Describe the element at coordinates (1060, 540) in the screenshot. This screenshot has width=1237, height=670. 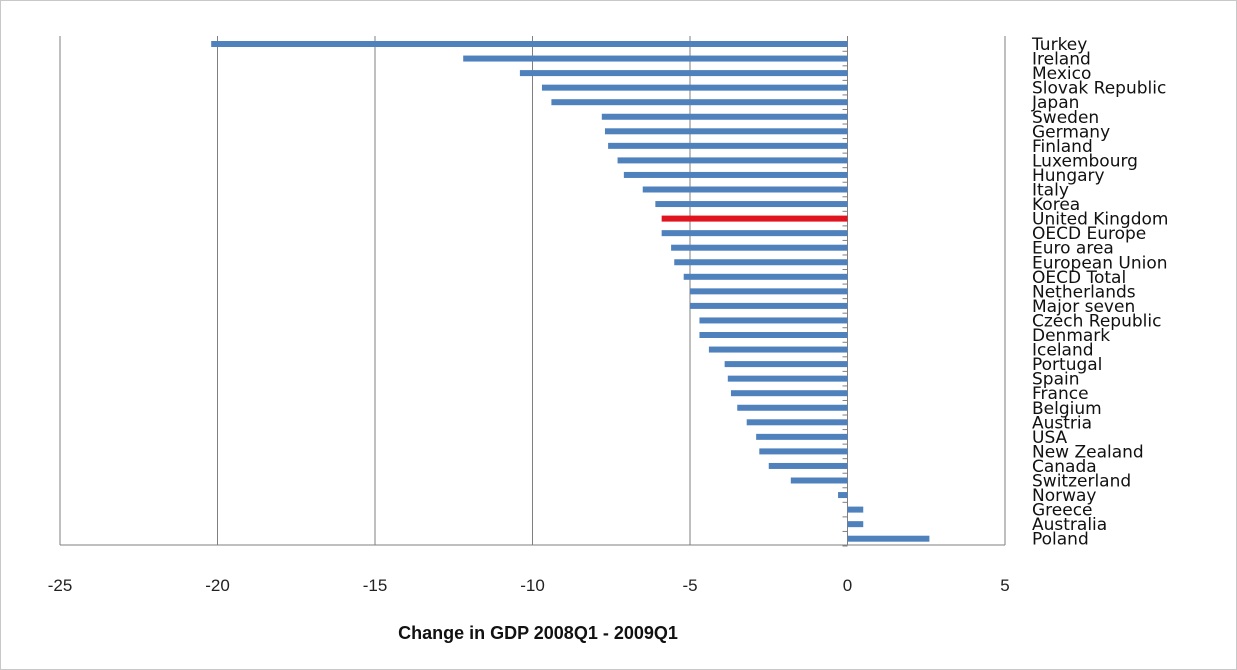
I see `category-label: Poland` at that location.